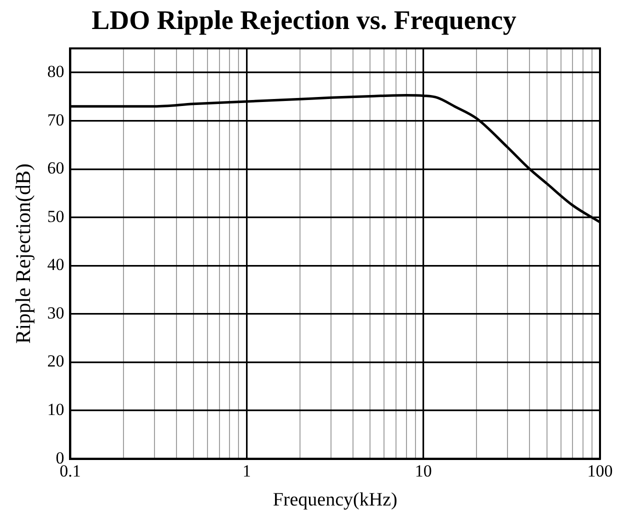 This screenshot has width=624, height=522. What do you see at coordinates (335, 500) in the screenshot?
I see `x-axis-title: Frequency(kHz)` at bounding box center [335, 500].